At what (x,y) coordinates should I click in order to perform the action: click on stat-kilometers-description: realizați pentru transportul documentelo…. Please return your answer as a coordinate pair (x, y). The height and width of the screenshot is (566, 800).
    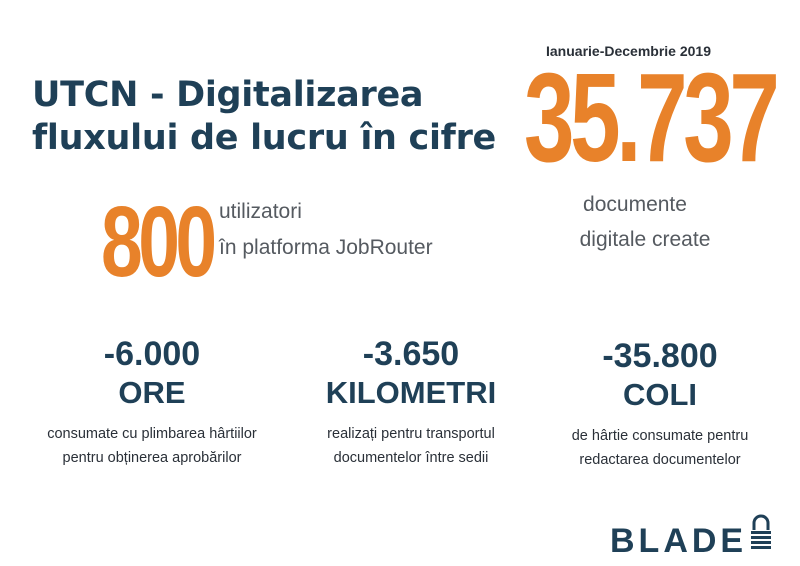
    Looking at the image, I should click on (411, 446).